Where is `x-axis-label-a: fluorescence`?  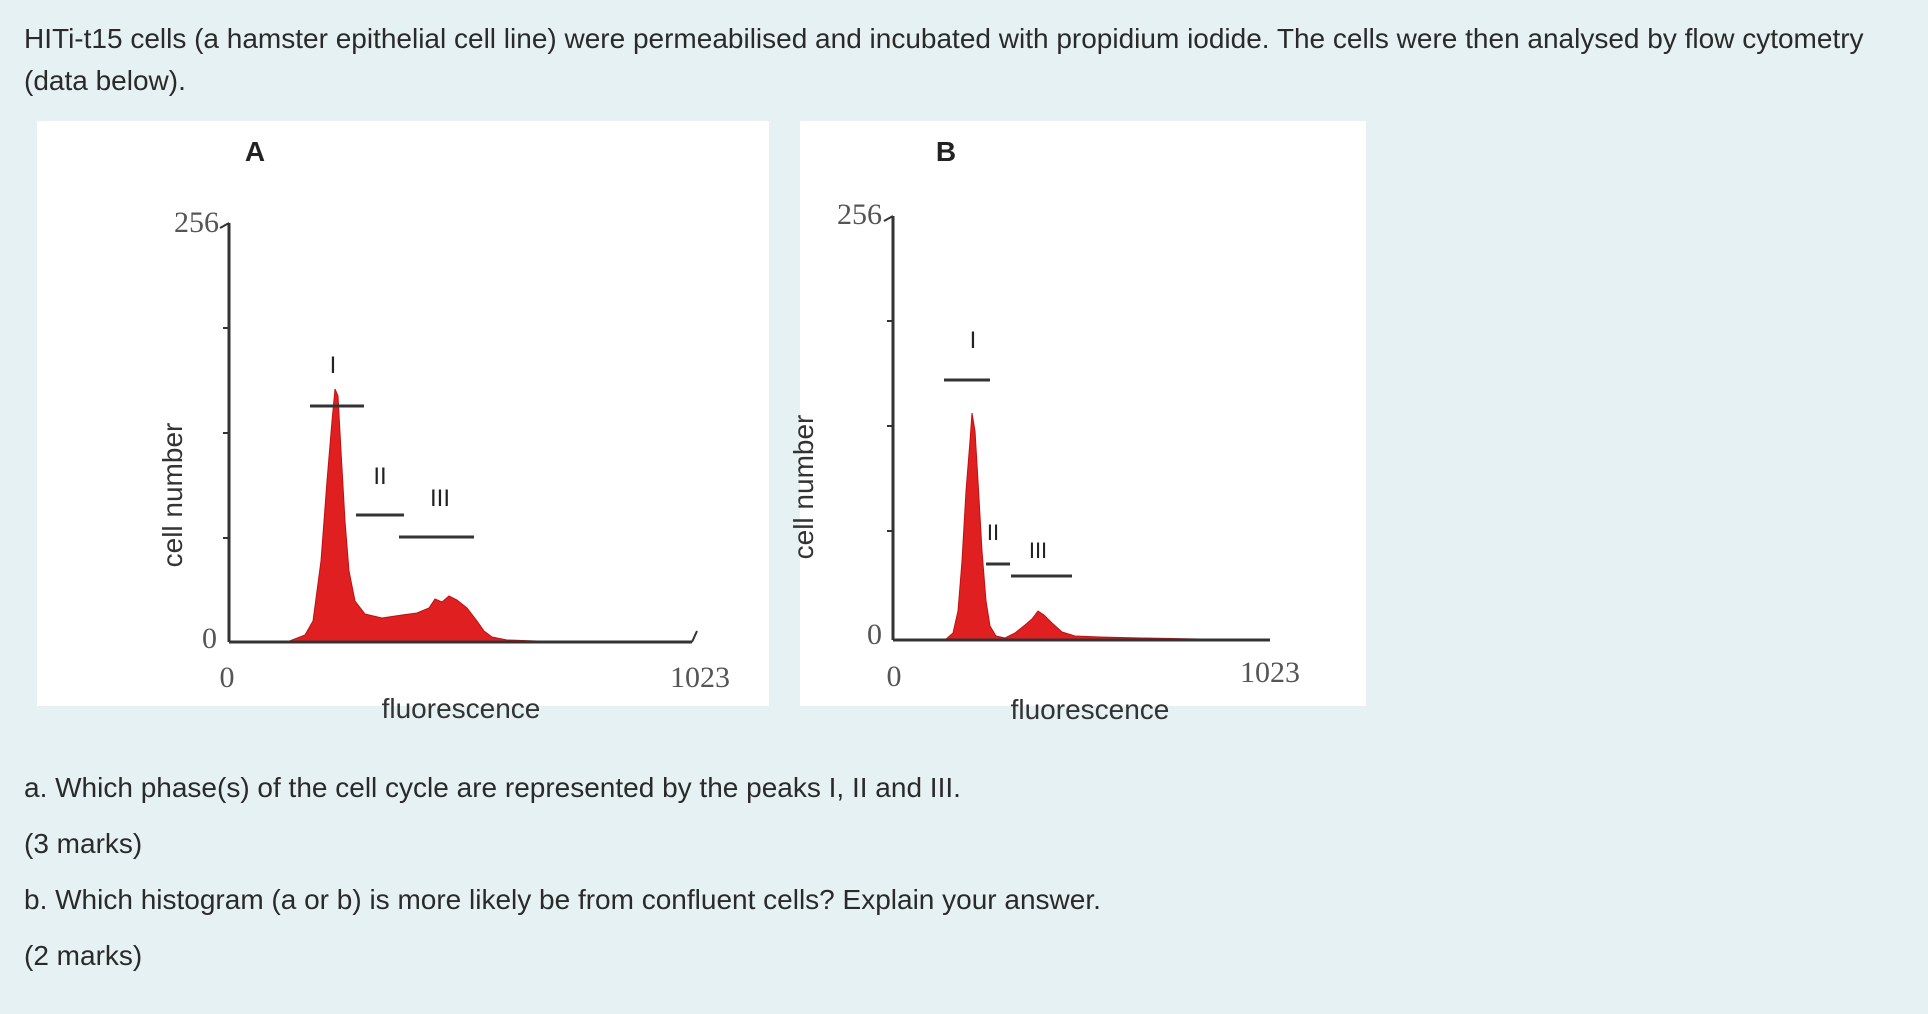 x-axis-label-a: fluorescence is located at coordinates (461, 708).